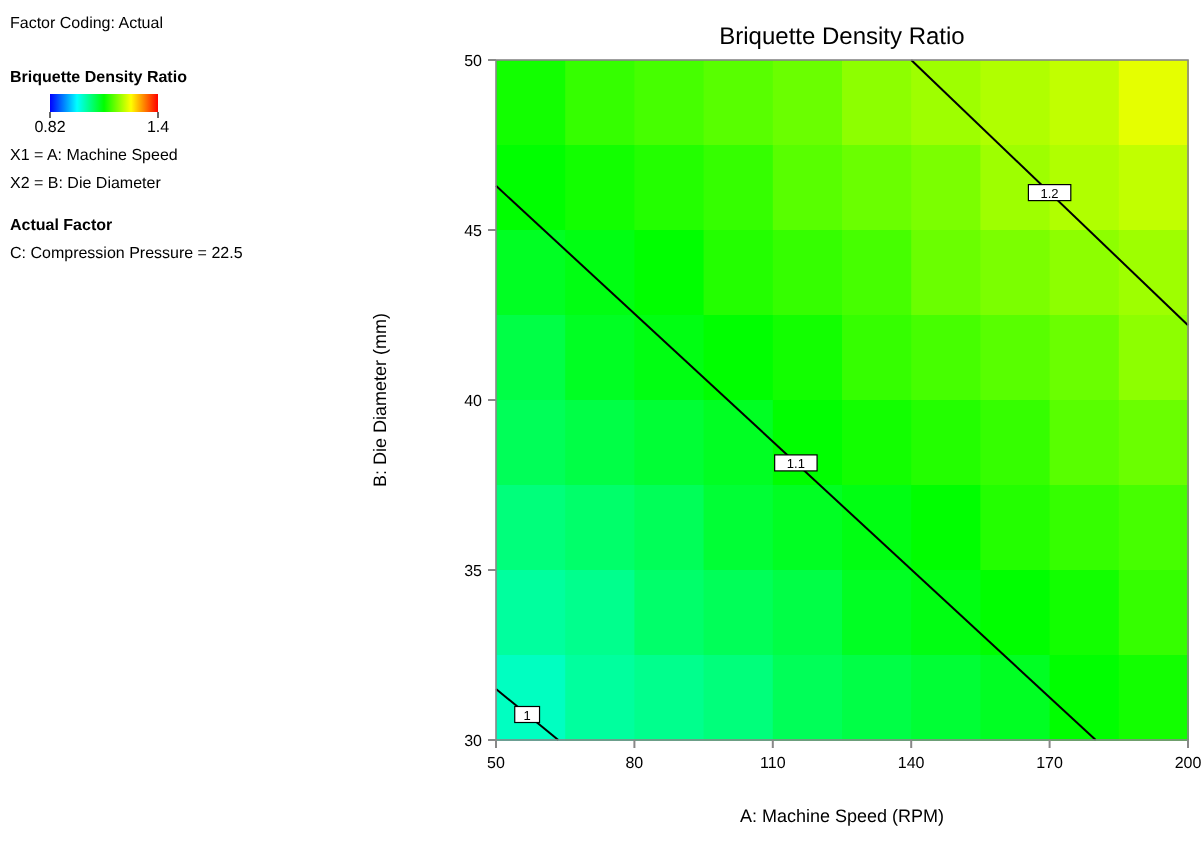 This screenshot has width=1202, height=846. Describe the element at coordinates (773, 763) in the screenshot. I see `x-tick-label: 110` at that location.